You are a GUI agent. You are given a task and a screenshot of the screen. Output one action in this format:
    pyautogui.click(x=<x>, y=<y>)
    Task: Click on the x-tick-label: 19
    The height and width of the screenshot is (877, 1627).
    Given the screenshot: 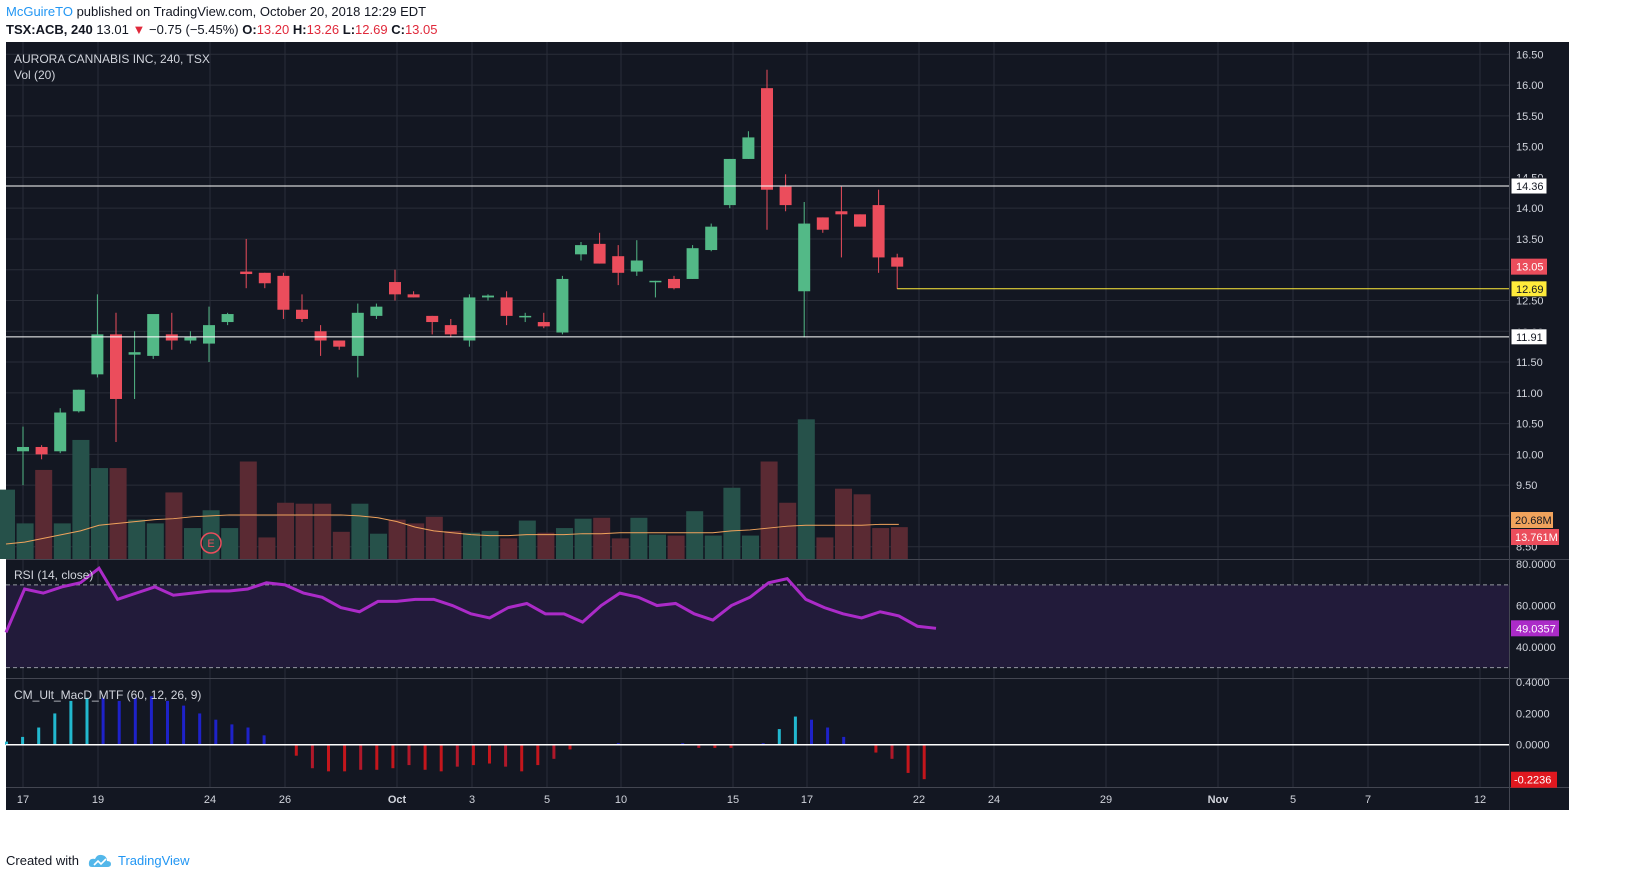 What is the action you would take?
    pyautogui.click(x=98, y=800)
    